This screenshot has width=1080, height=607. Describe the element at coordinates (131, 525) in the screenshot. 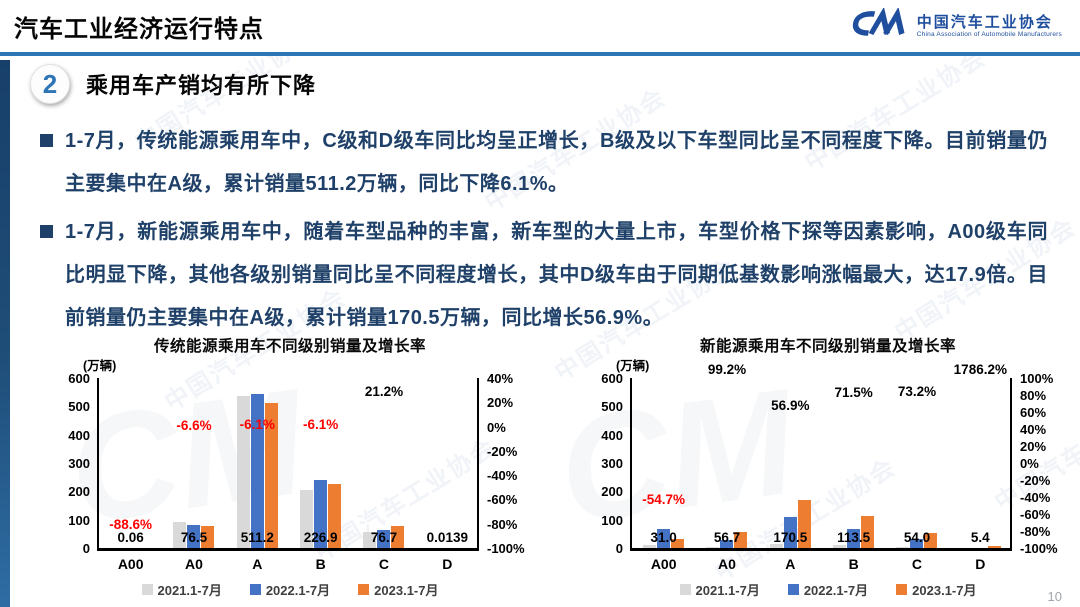

I see `growth-label: -88.6%` at that location.